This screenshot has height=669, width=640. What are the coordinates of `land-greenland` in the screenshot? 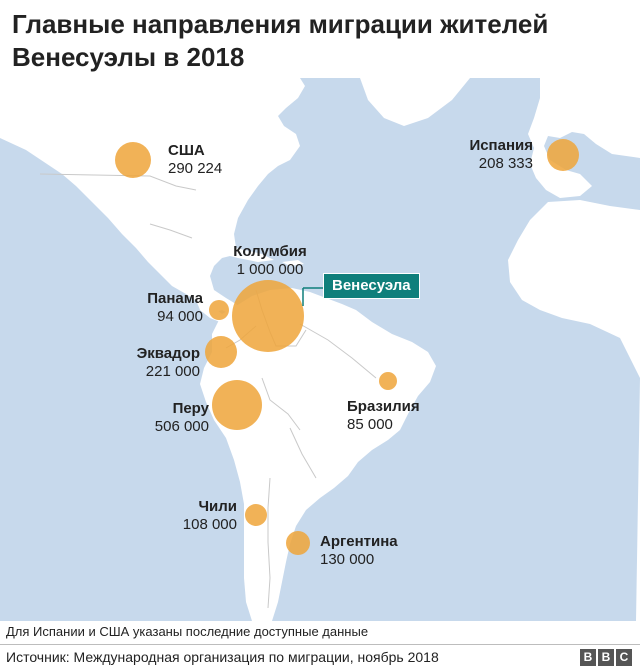 It's located at (415, 102).